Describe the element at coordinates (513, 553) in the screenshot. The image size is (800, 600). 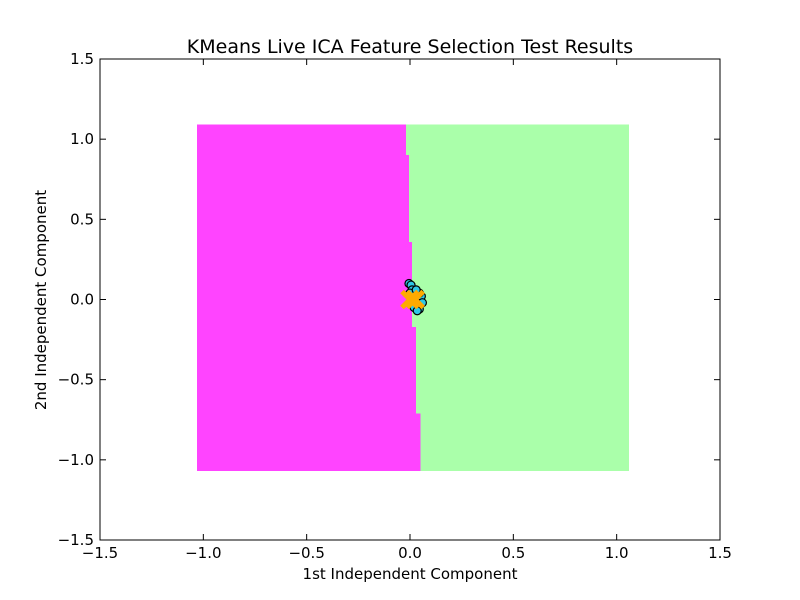
I see `x-tick-label-4: 0.5` at that location.